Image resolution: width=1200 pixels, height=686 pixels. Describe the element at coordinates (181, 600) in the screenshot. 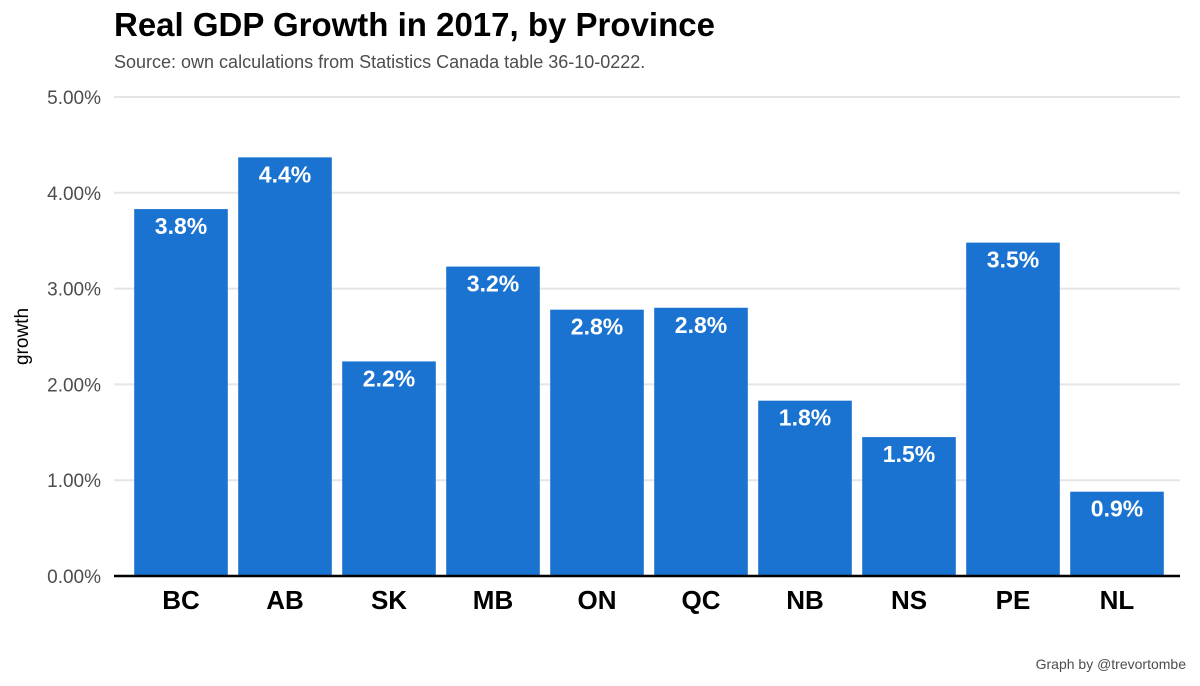

I see `x-tick-label: BC` at that location.